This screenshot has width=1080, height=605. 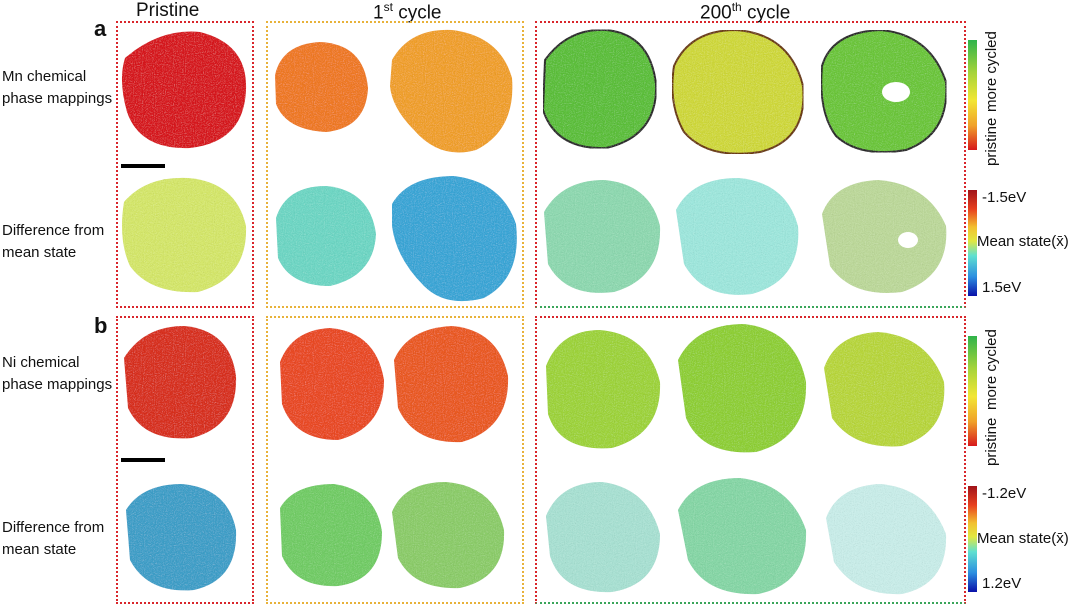 I want to click on row-label-mn-phase: Mn chemical phase mappings, so click(x=57, y=88).